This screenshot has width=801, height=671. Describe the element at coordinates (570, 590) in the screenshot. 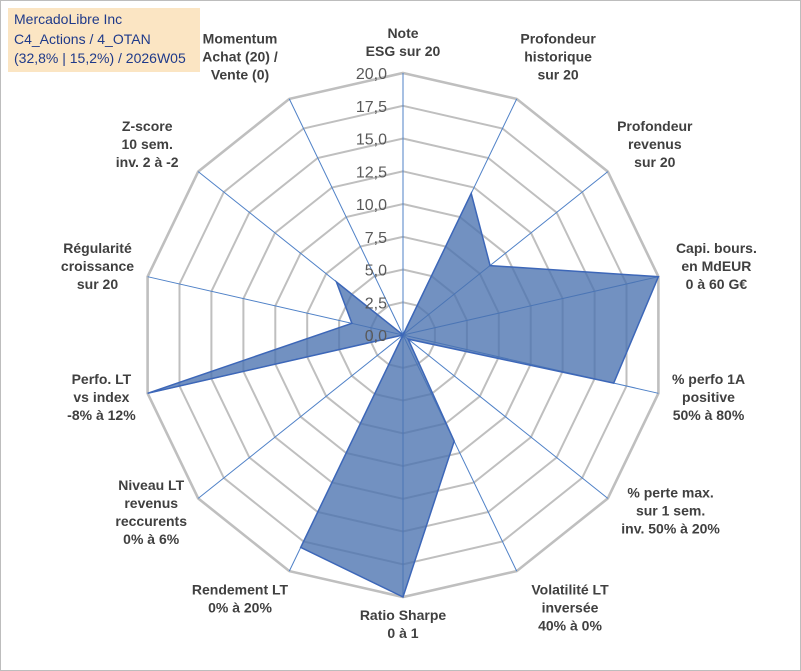

I see `axis-label-line: Volatilité LT` at that location.